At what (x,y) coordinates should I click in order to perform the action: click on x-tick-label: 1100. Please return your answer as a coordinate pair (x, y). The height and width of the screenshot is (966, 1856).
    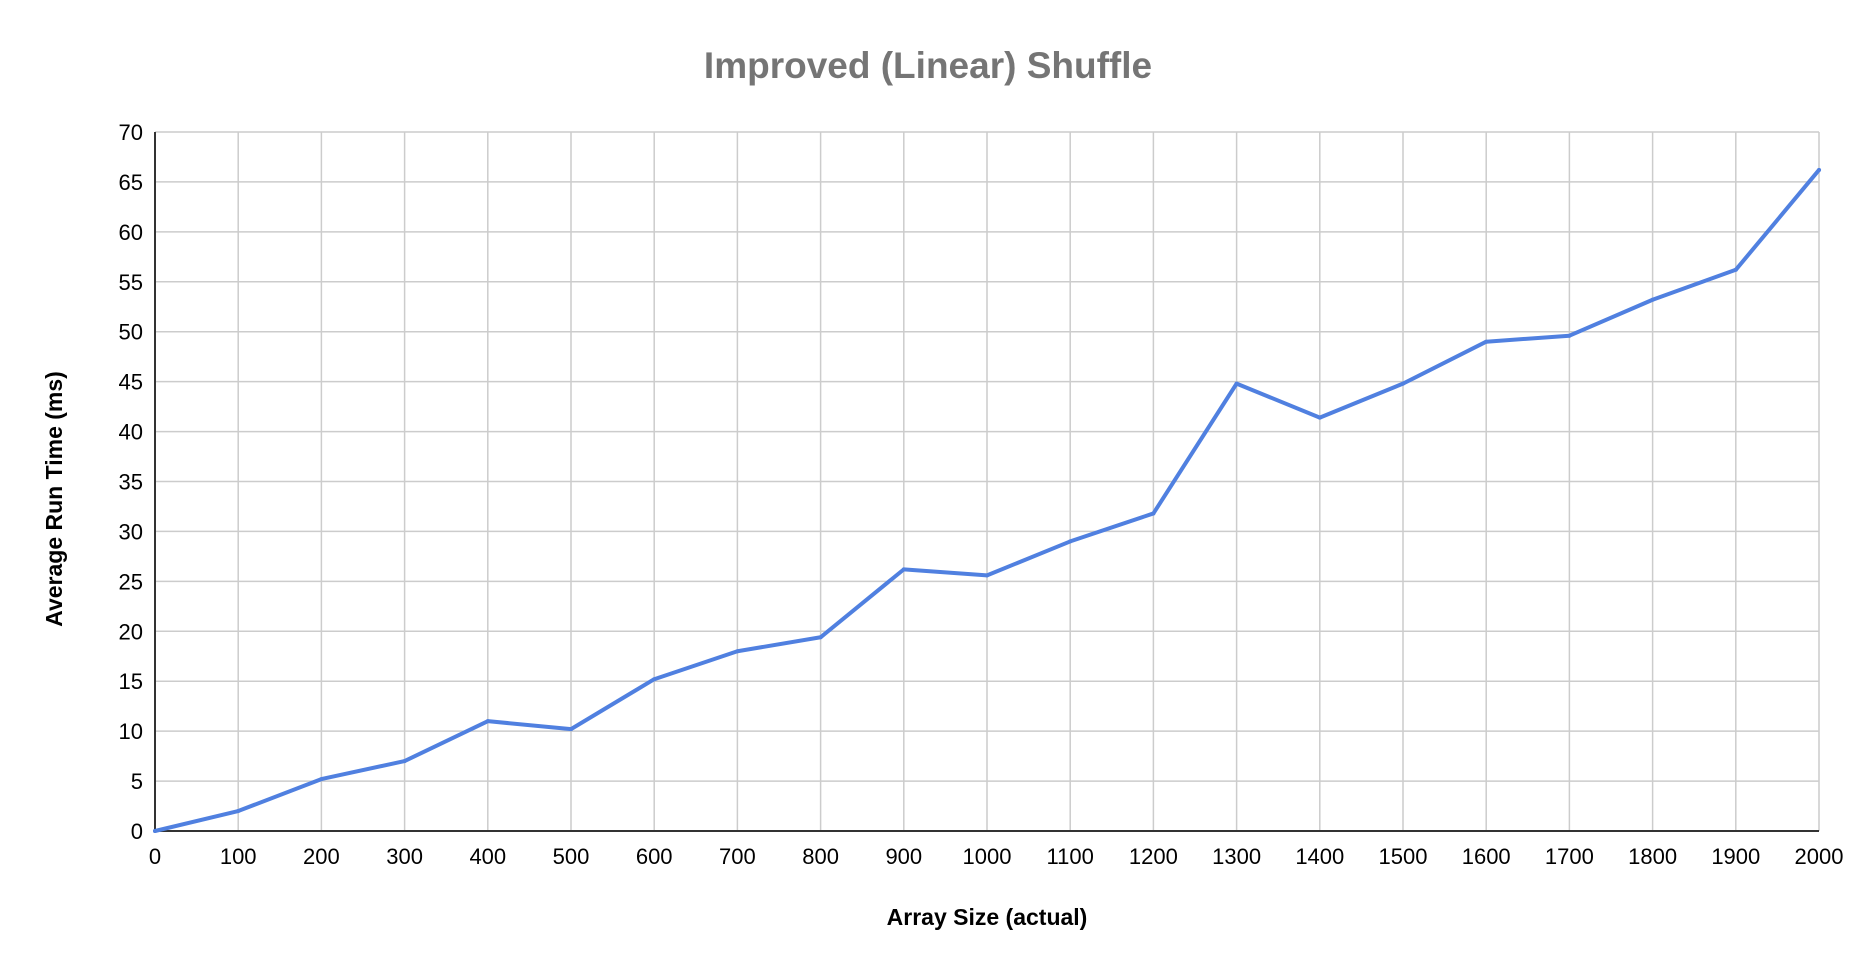
    Looking at the image, I should click on (1070, 856).